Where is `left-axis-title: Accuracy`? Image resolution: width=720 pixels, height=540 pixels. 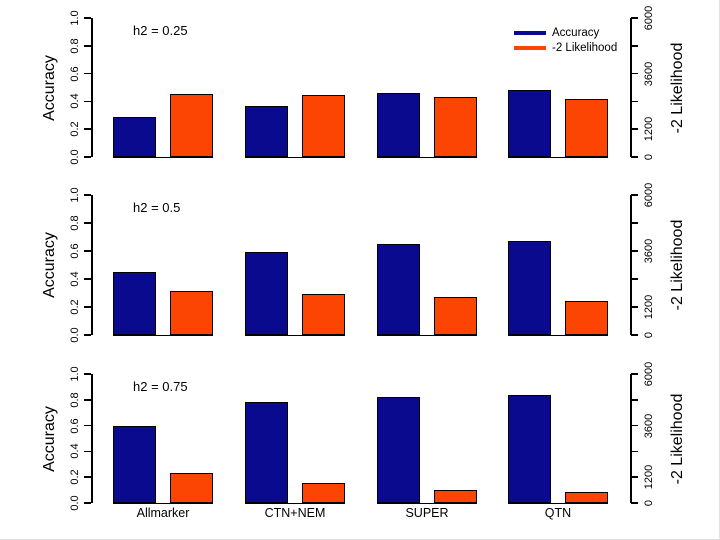
left-axis-title: Accuracy is located at coordinates (49, 265).